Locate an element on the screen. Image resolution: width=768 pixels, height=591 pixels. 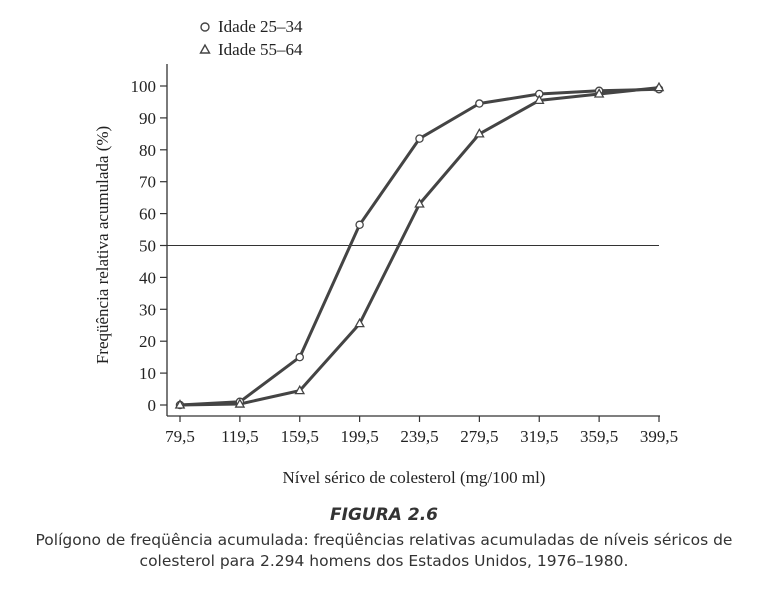
y-axis-title: Freqüência relativa acumulada (%) is located at coordinates (102, 245).